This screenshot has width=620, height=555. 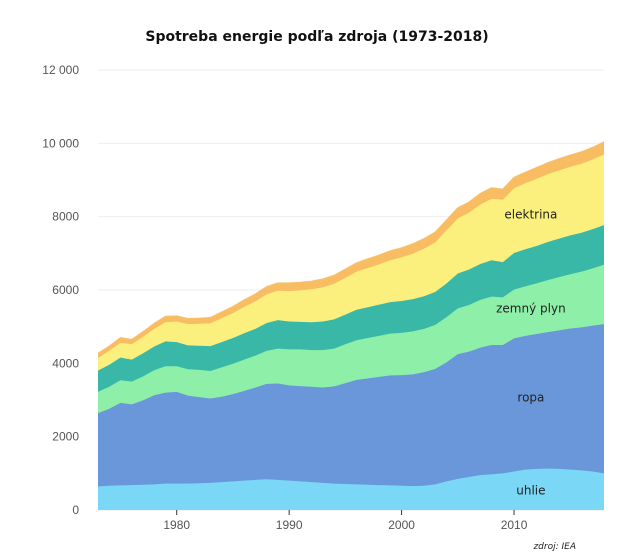 I want to click on y-tick-label: 12 000, so click(x=60, y=70).